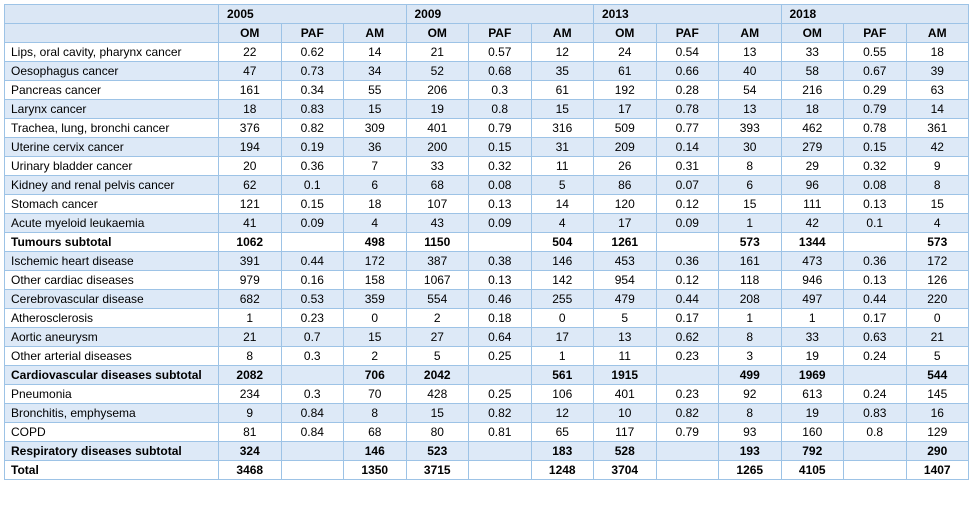 This screenshot has height=510, width=974. I want to click on value-cell: 80, so click(437, 432).